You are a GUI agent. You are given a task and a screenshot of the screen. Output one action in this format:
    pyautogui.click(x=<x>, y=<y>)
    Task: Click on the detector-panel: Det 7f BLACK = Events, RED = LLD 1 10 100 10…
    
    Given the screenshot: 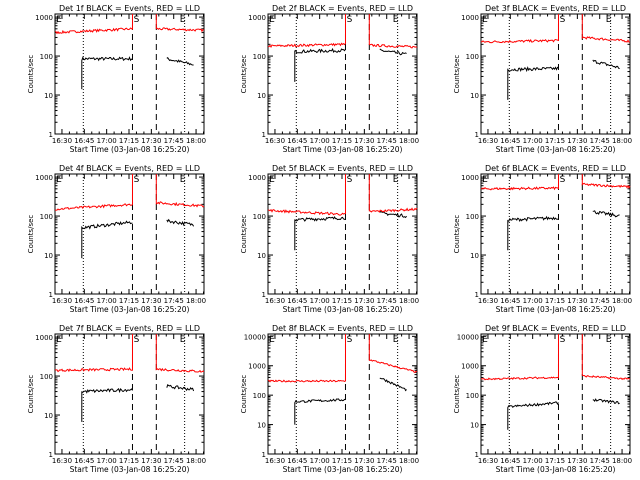 What is the action you would take?
    pyautogui.click(x=116, y=399)
    